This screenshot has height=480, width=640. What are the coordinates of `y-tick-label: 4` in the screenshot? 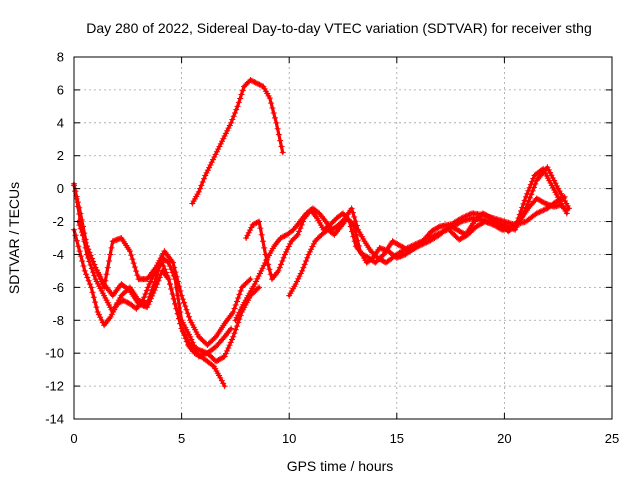 It's located at (60, 122).